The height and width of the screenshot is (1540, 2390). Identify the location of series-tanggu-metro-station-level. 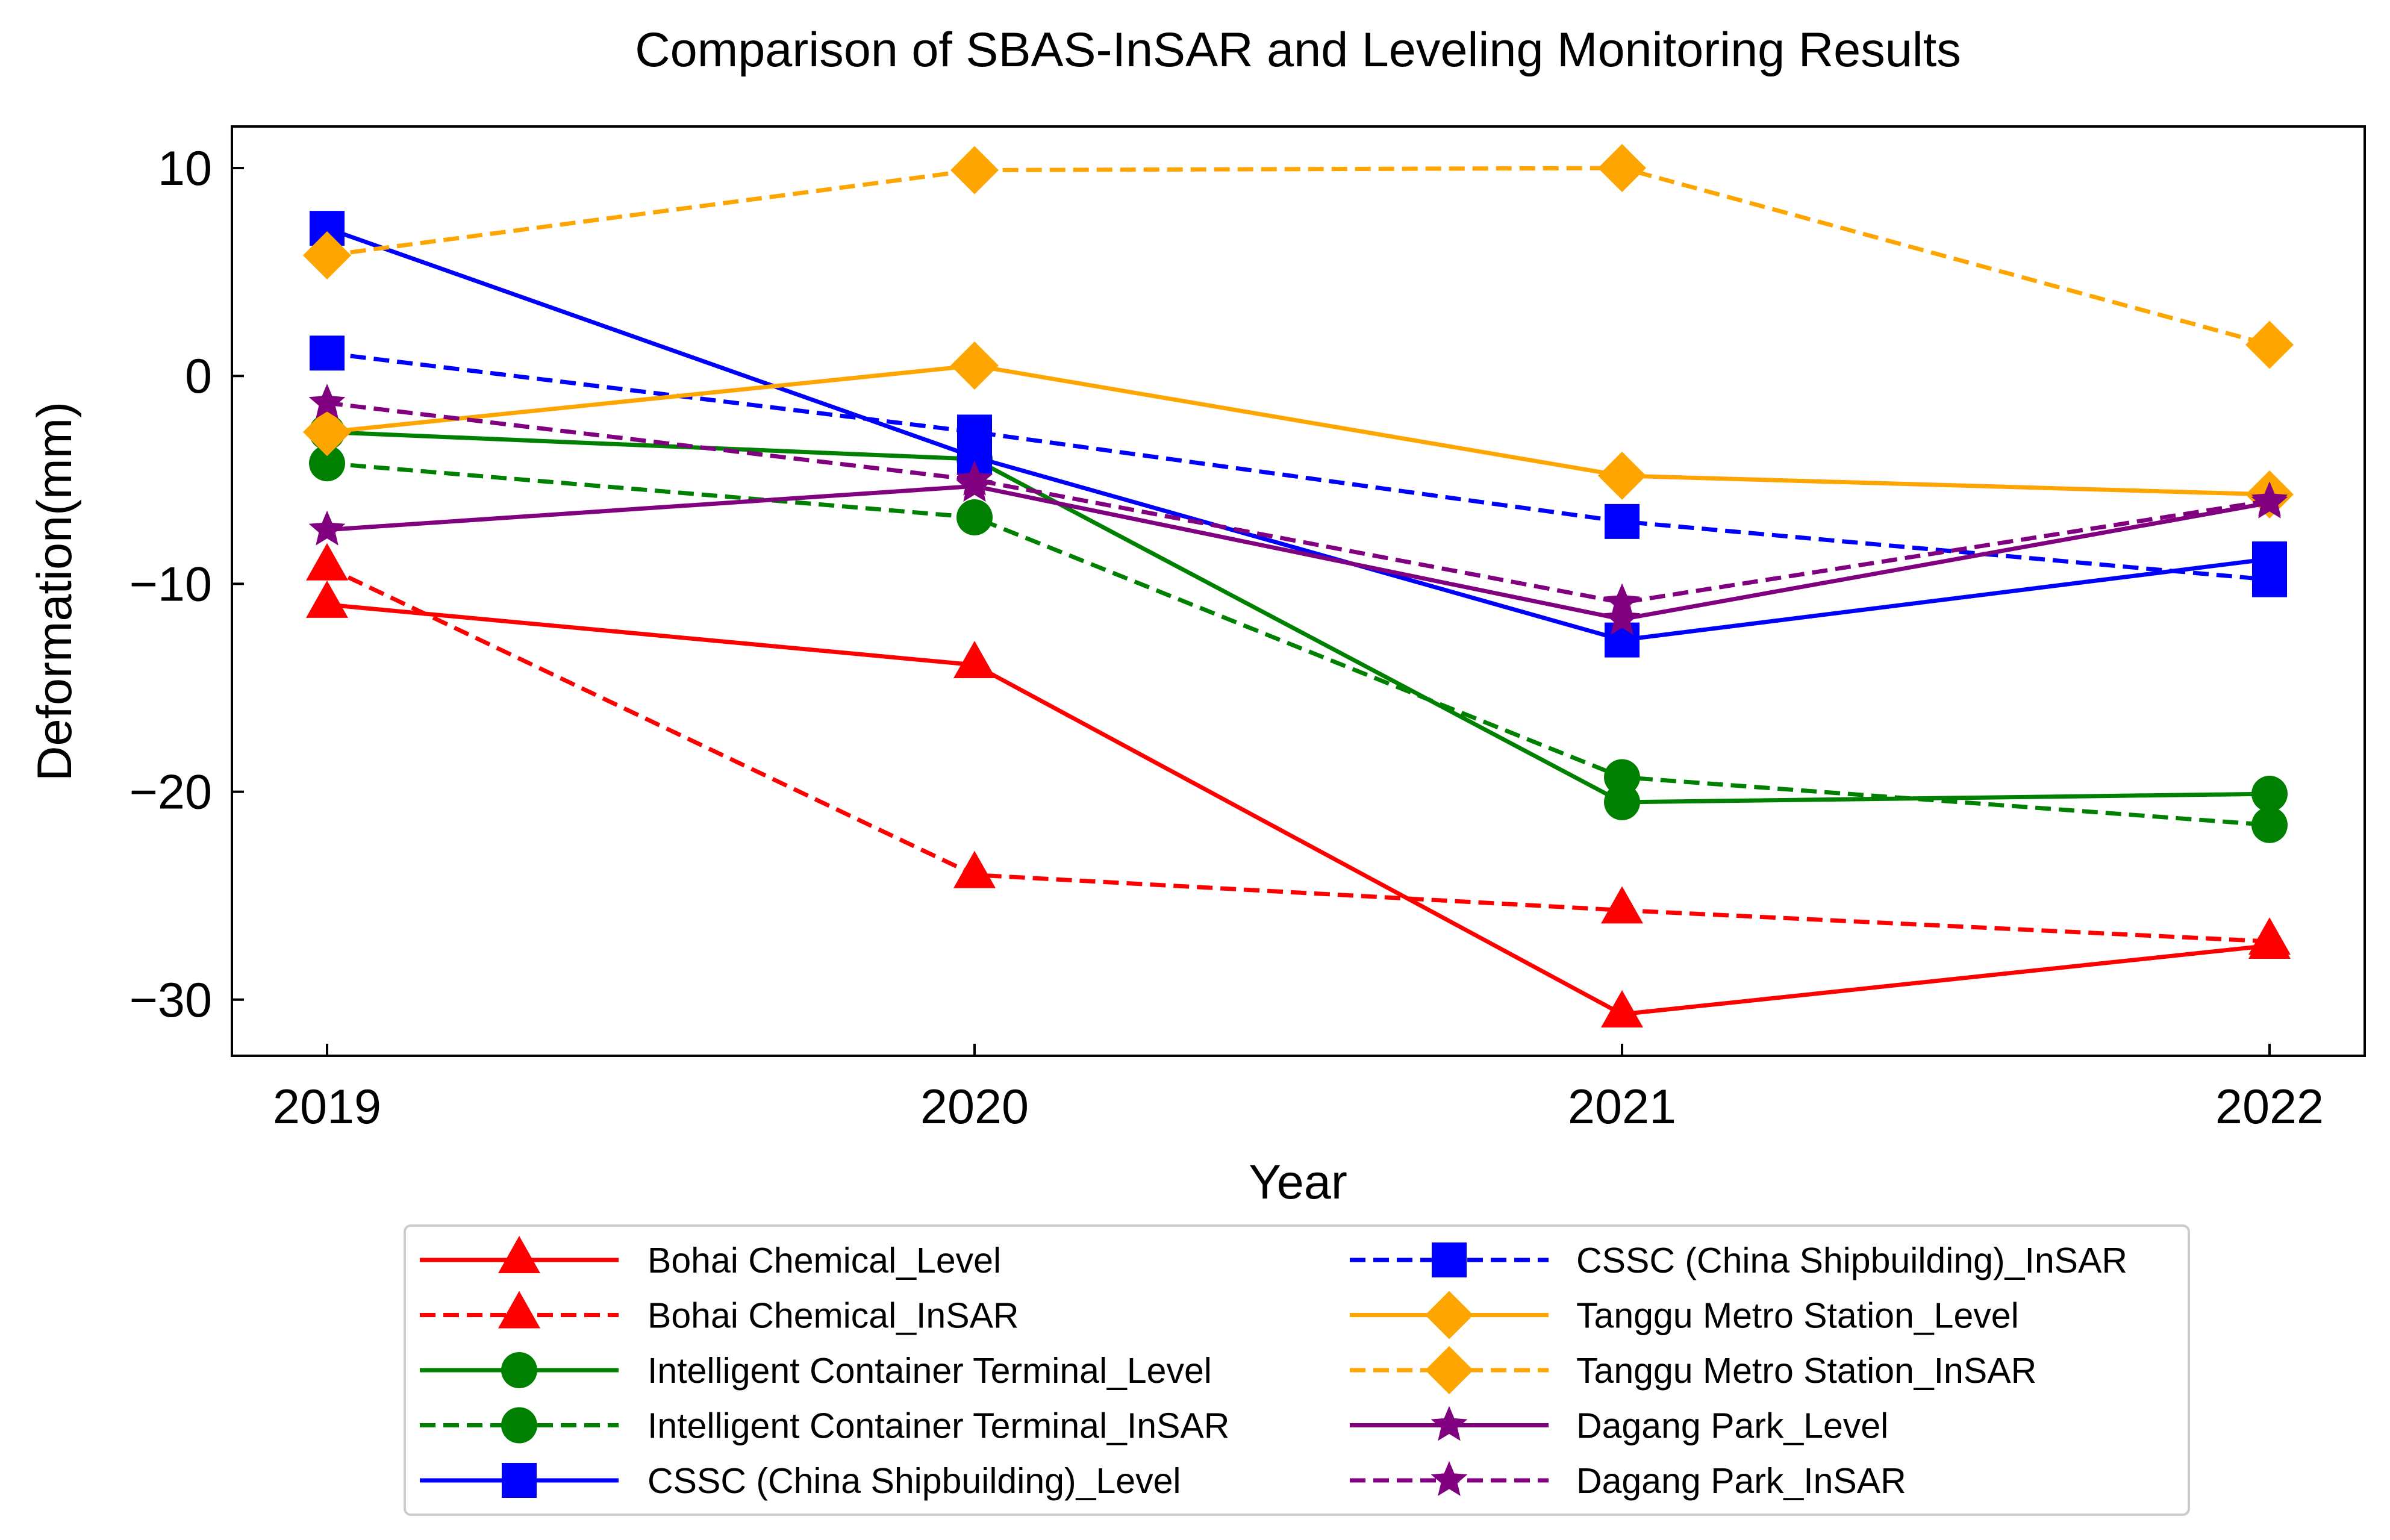
(1298, 430).